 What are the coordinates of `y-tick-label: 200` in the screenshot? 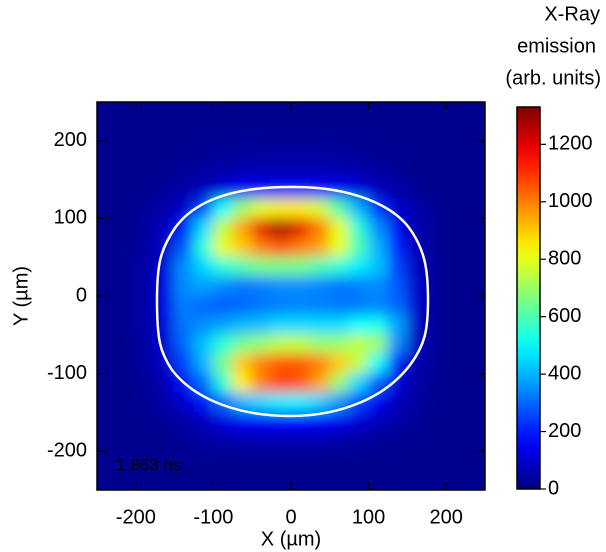 It's located at (70, 140).